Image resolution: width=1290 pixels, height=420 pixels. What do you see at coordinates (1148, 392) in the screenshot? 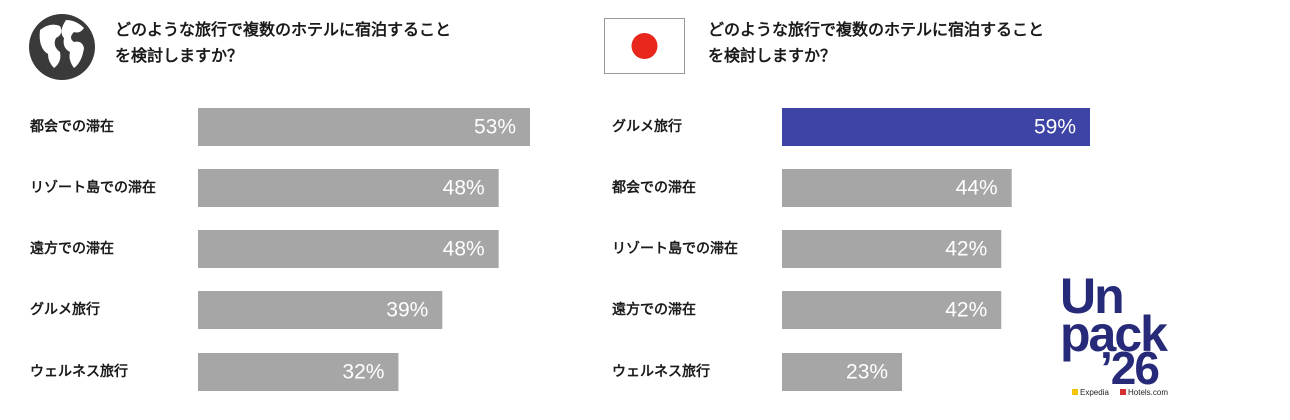
I see `brand-text: Hotels.com` at bounding box center [1148, 392].